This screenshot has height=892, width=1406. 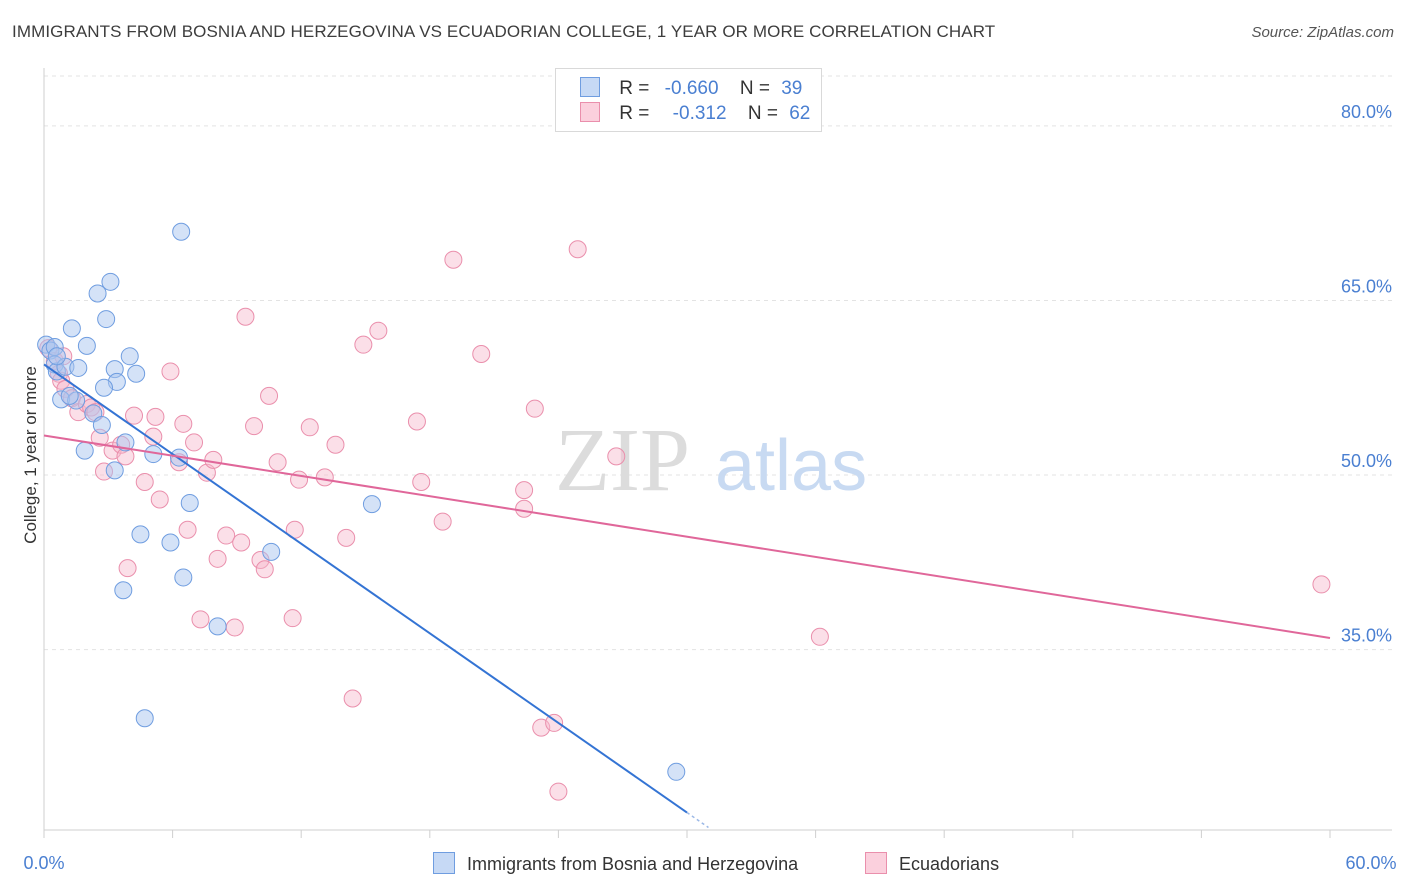 I want to click on bottom-legend-bosnia: Immigrants from Bosnia and Herzegovina, so click(x=615, y=863).